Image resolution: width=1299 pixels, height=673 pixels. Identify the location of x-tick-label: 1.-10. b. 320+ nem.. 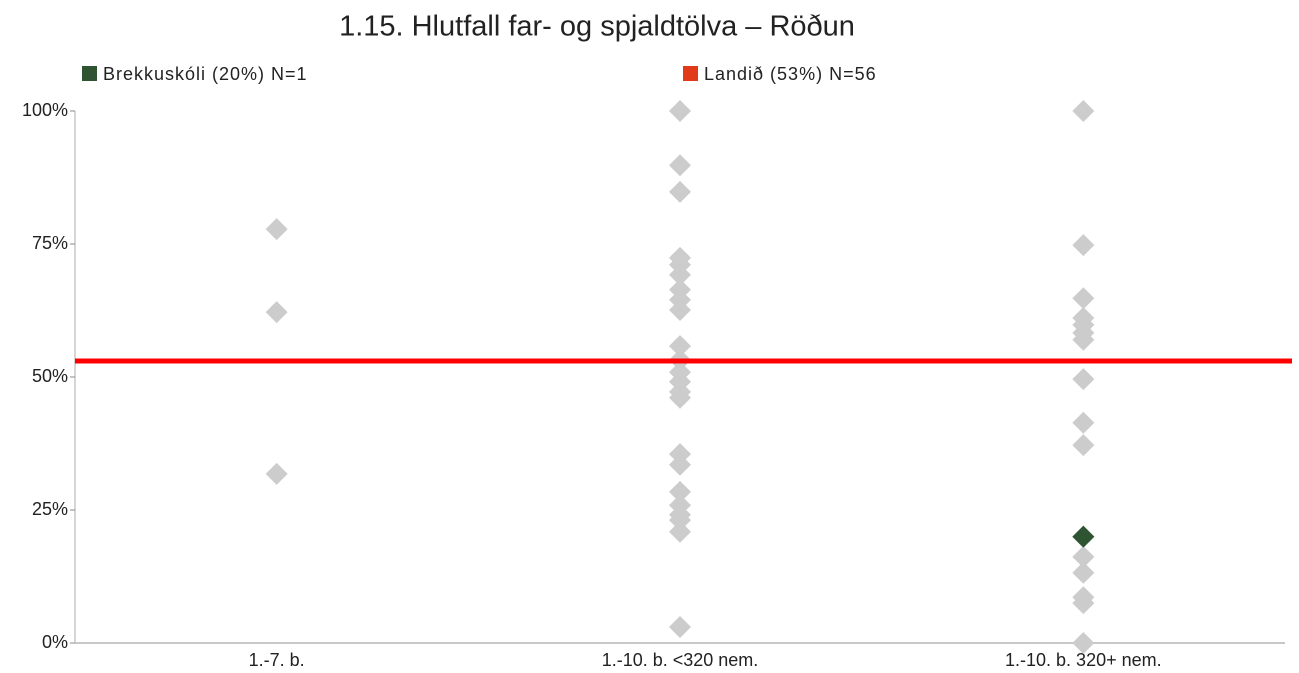
(1083, 660).